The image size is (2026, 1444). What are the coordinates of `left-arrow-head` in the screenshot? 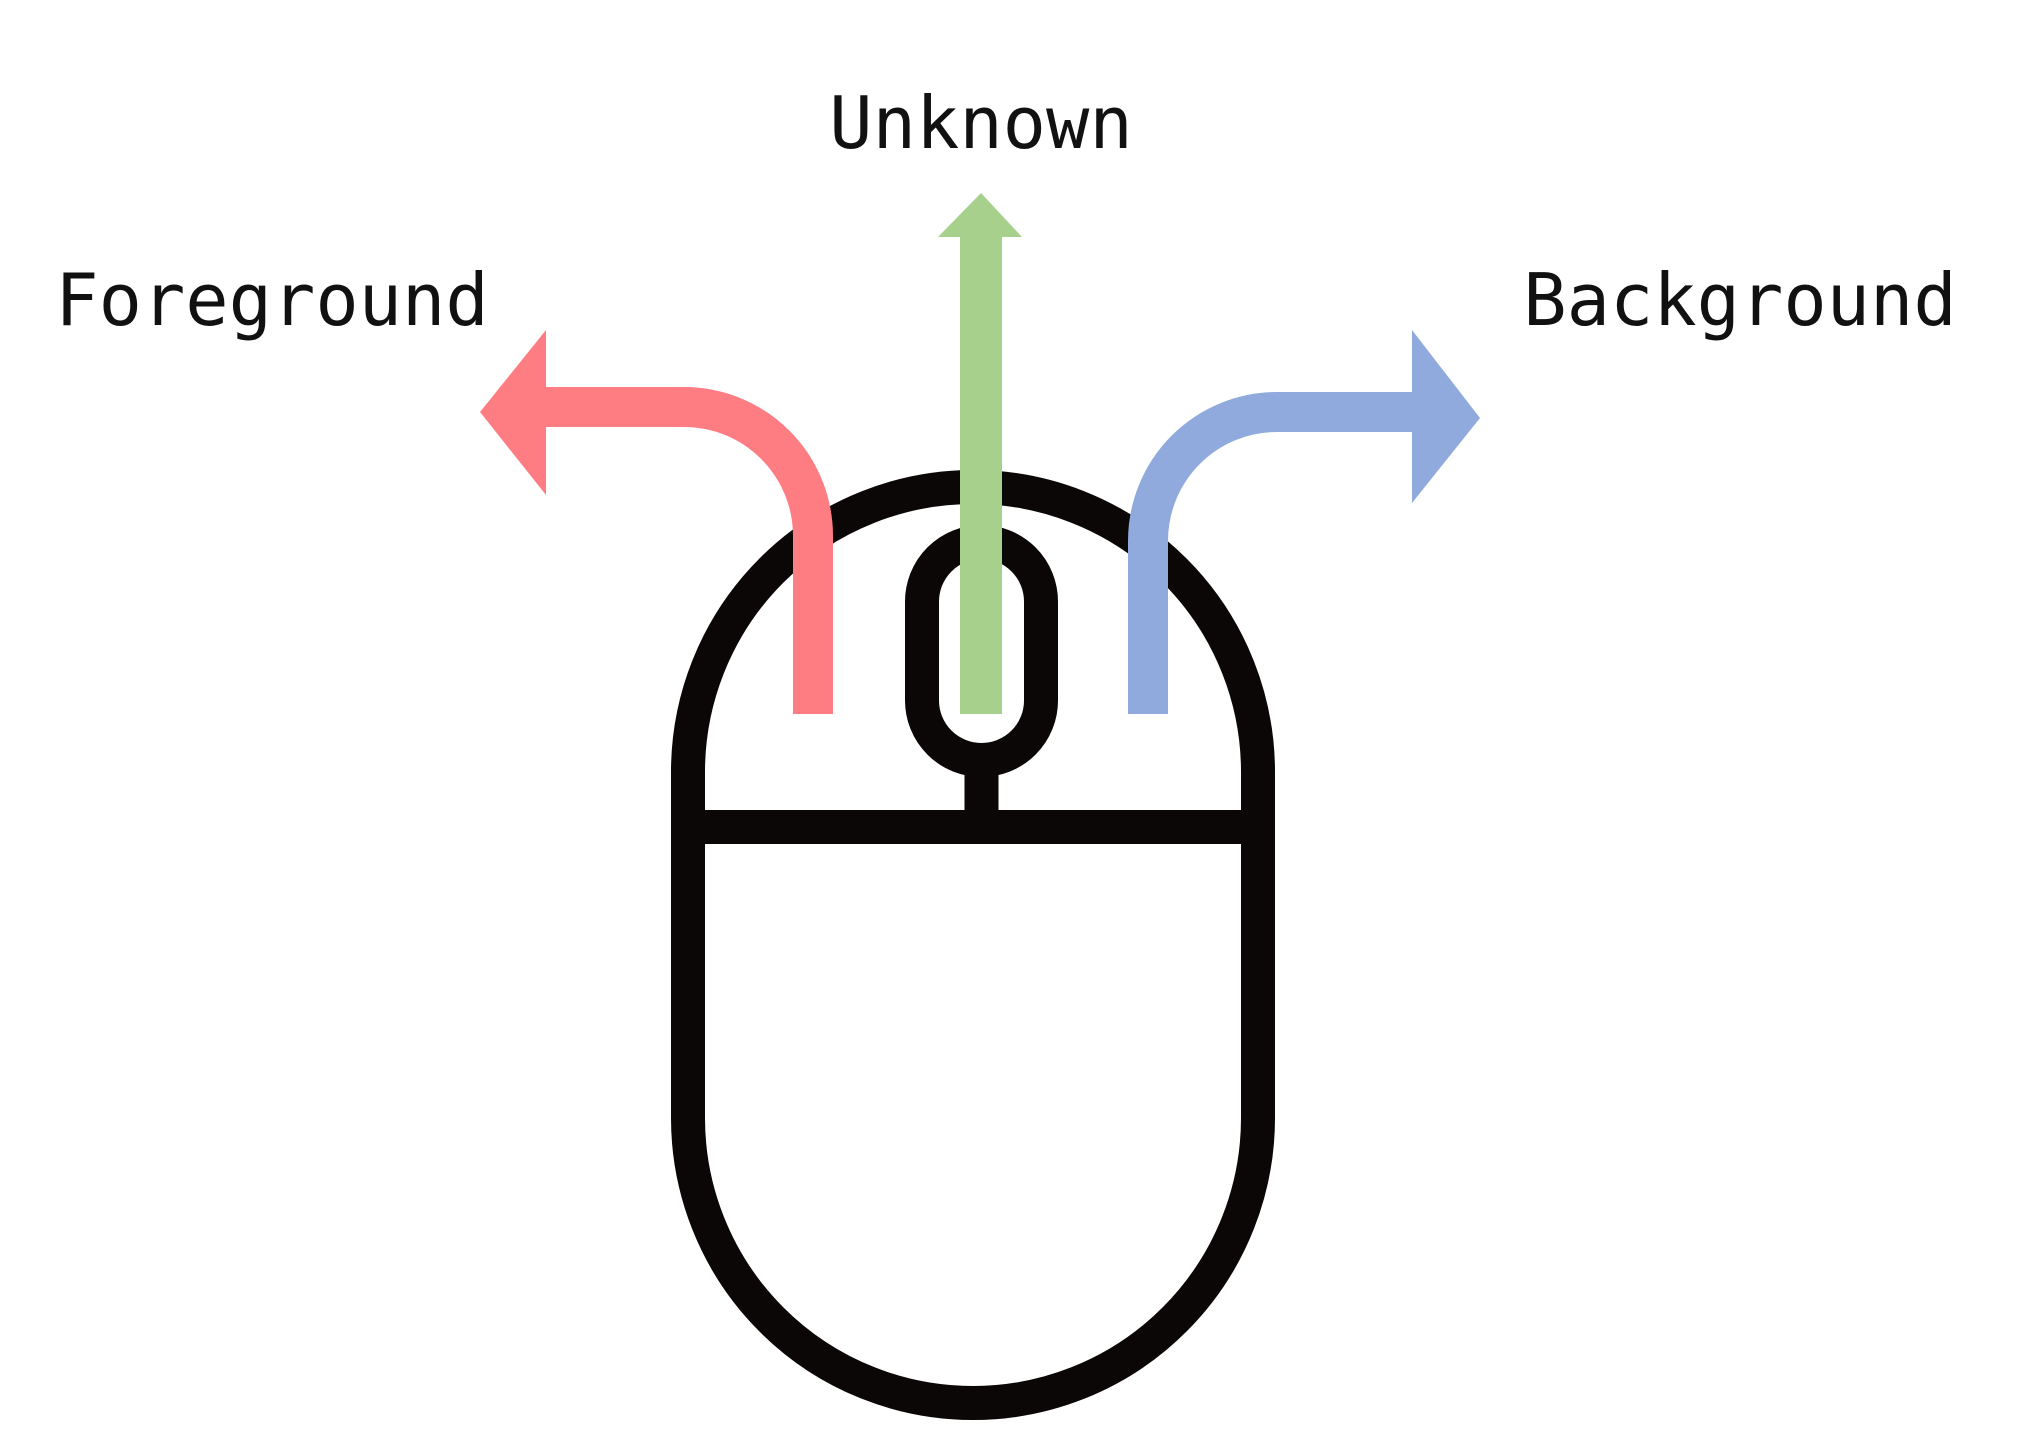 It's located at (513, 412).